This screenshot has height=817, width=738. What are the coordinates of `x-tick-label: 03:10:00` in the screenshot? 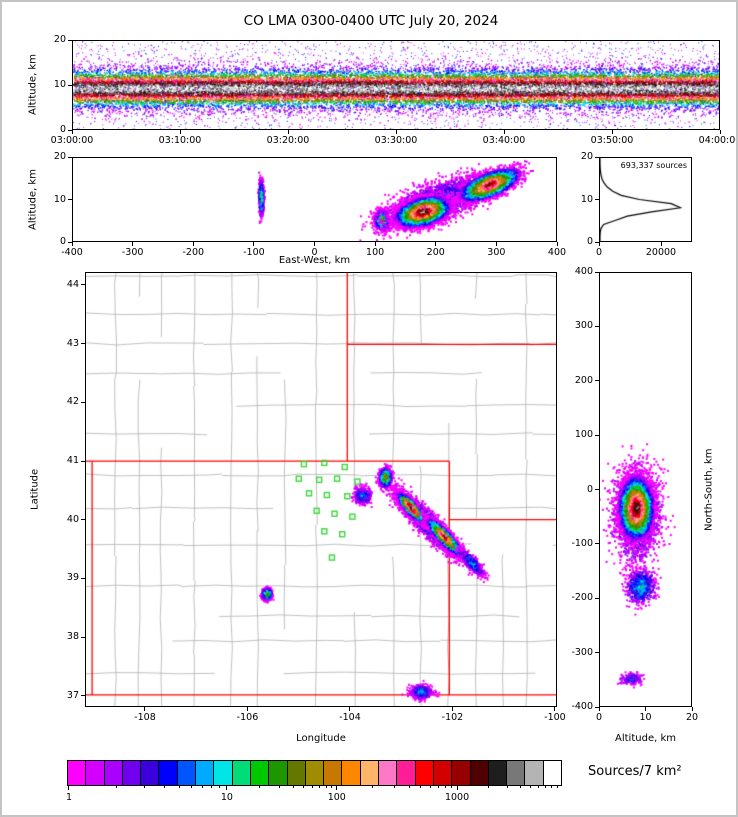 It's located at (180, 140).